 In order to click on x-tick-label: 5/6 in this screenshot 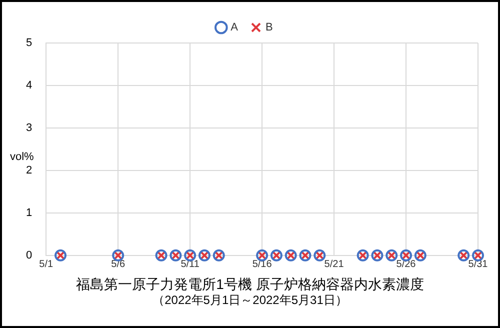, I will do `click(118, 264)`.